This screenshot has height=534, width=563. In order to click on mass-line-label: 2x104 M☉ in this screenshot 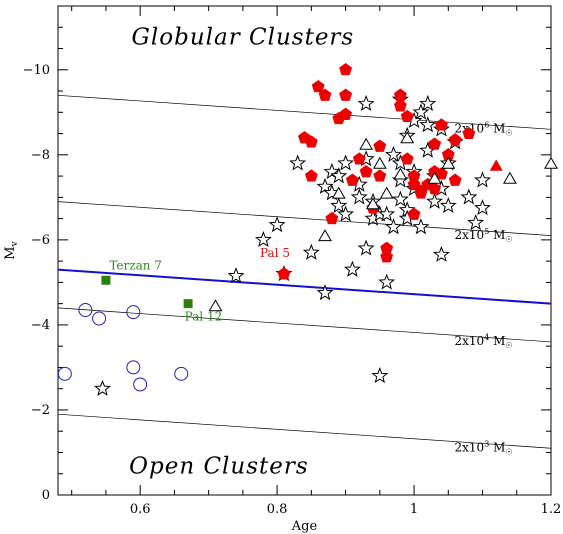, I will do `click(484, 341)`.